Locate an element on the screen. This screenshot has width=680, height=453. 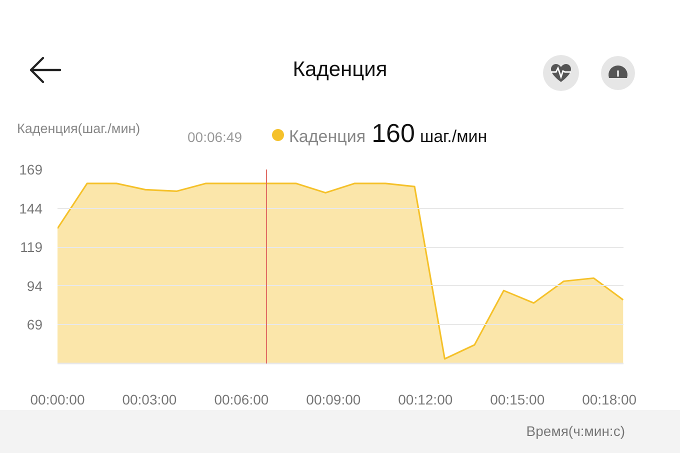
y-axis-title: Каденция(шаг./мин) is located at coordinates (78, 128).